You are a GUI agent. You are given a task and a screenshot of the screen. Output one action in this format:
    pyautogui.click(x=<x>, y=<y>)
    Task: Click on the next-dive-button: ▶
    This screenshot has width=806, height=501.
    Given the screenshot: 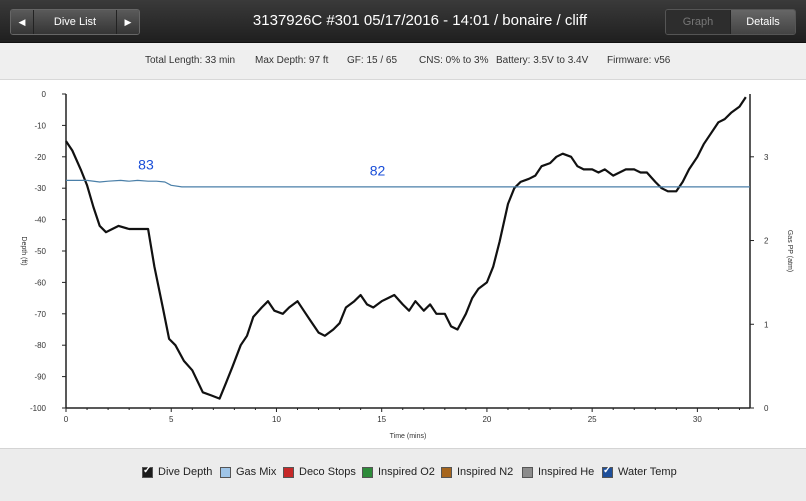 What is the action you would take?
    pyautogui.click(x=128, y=22)
    